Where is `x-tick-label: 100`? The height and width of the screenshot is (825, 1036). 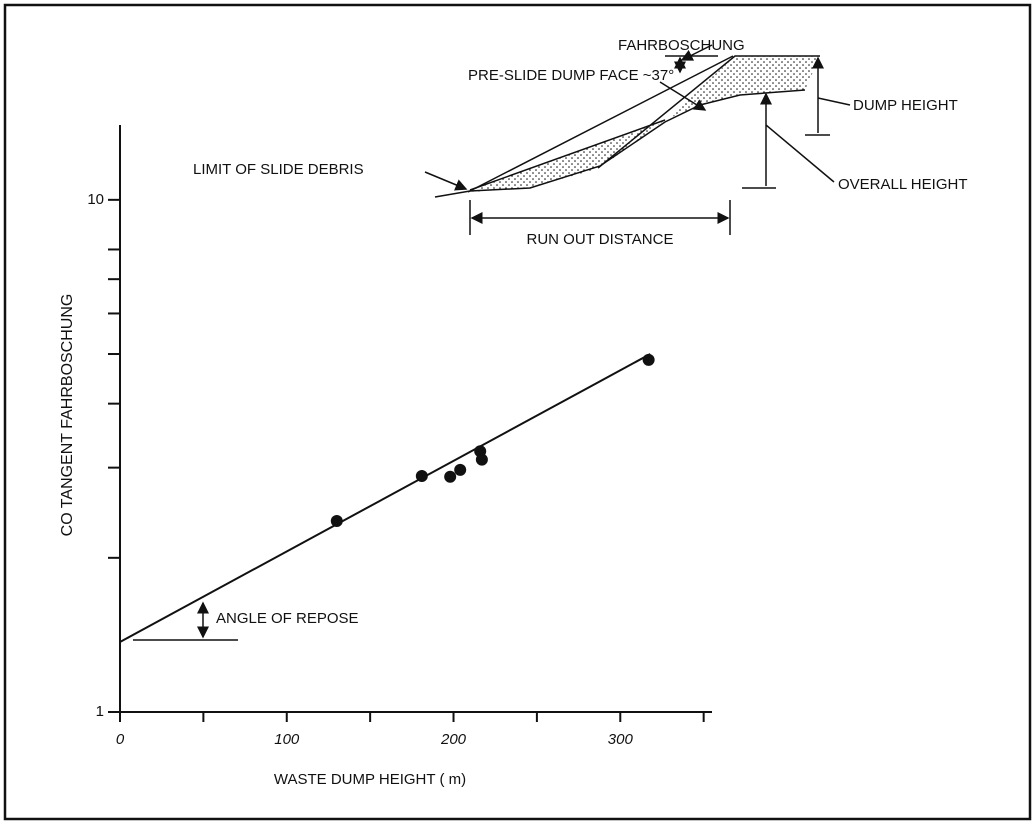
x-tick-label: 100 is located at coordinates (287, 739).